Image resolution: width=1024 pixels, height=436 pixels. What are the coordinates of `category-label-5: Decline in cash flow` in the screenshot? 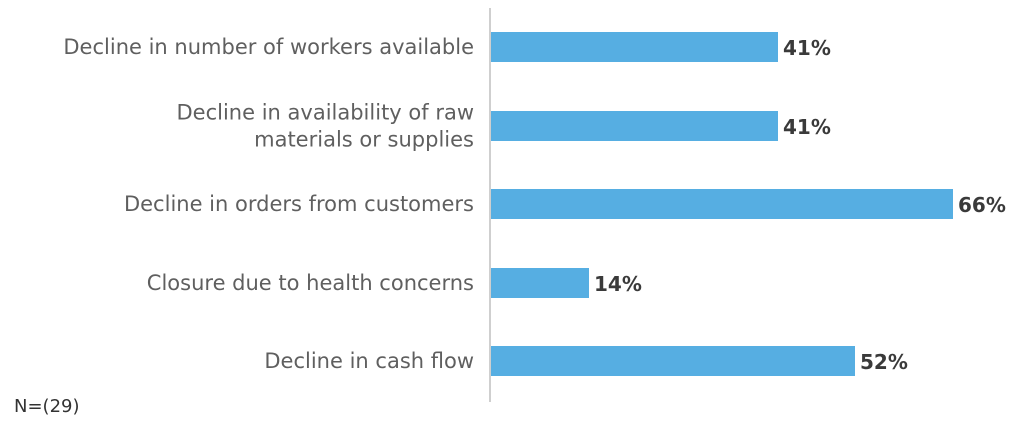 It's located at (369, 361).